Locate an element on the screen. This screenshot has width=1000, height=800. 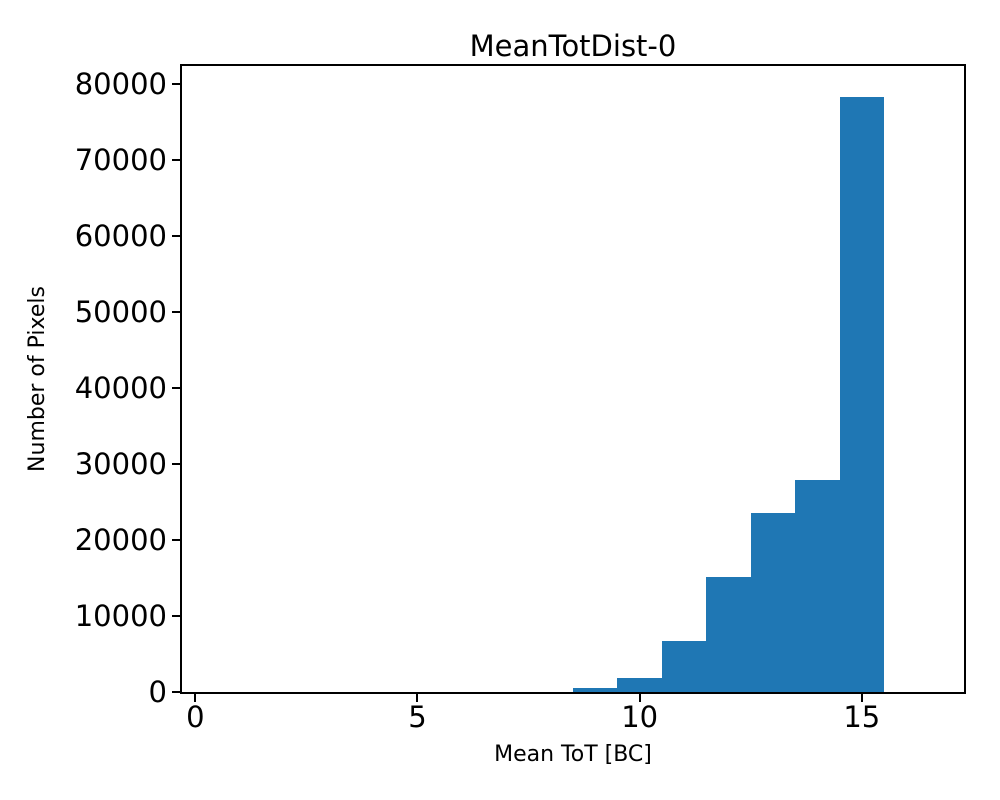
y-tick-label: 70000 is located at coordinates (120, 160).